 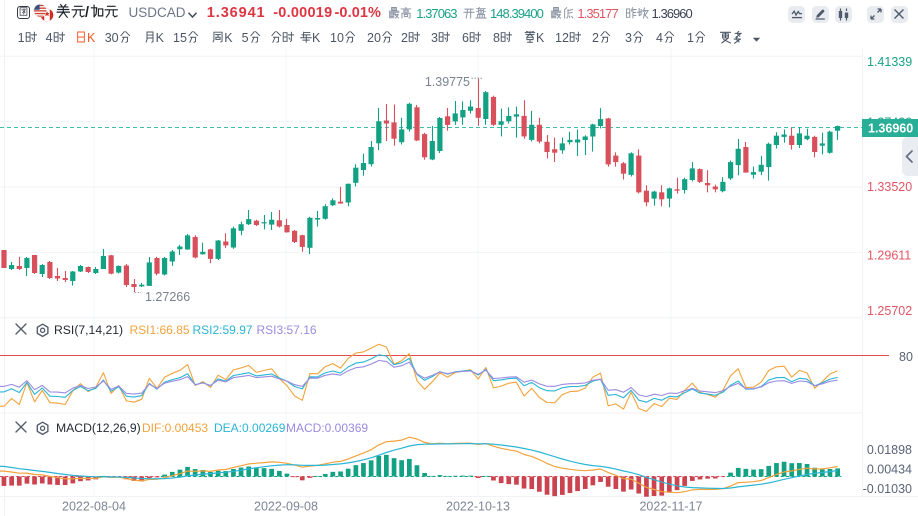 I want to click on svg-text: RSI3:57.16, so click(x=287, y=330).